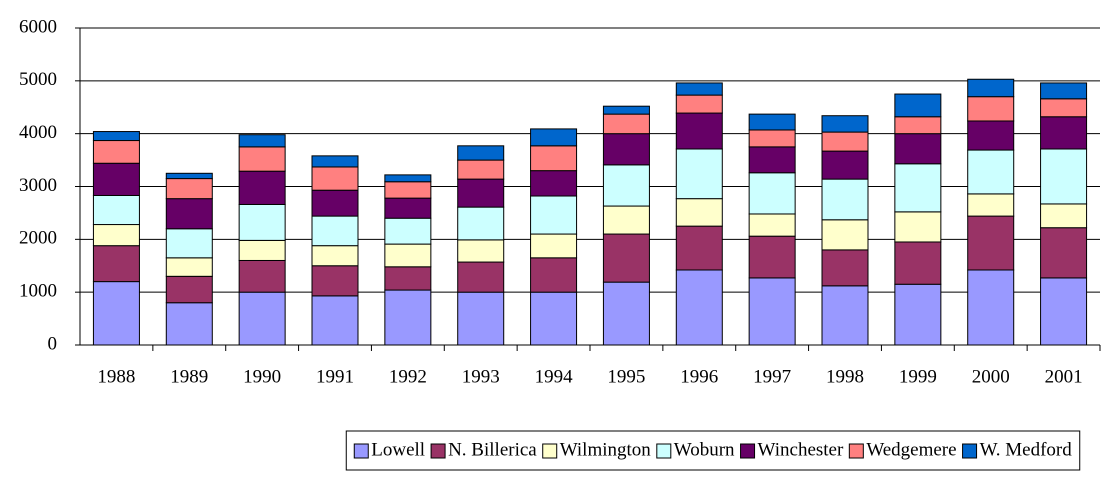 This screenshot has width=1102, height=477. What do you see at coordinates (606, 449) in the screenshot?
I see `legend-label: Wilmington` at bounding box center [606, 449].